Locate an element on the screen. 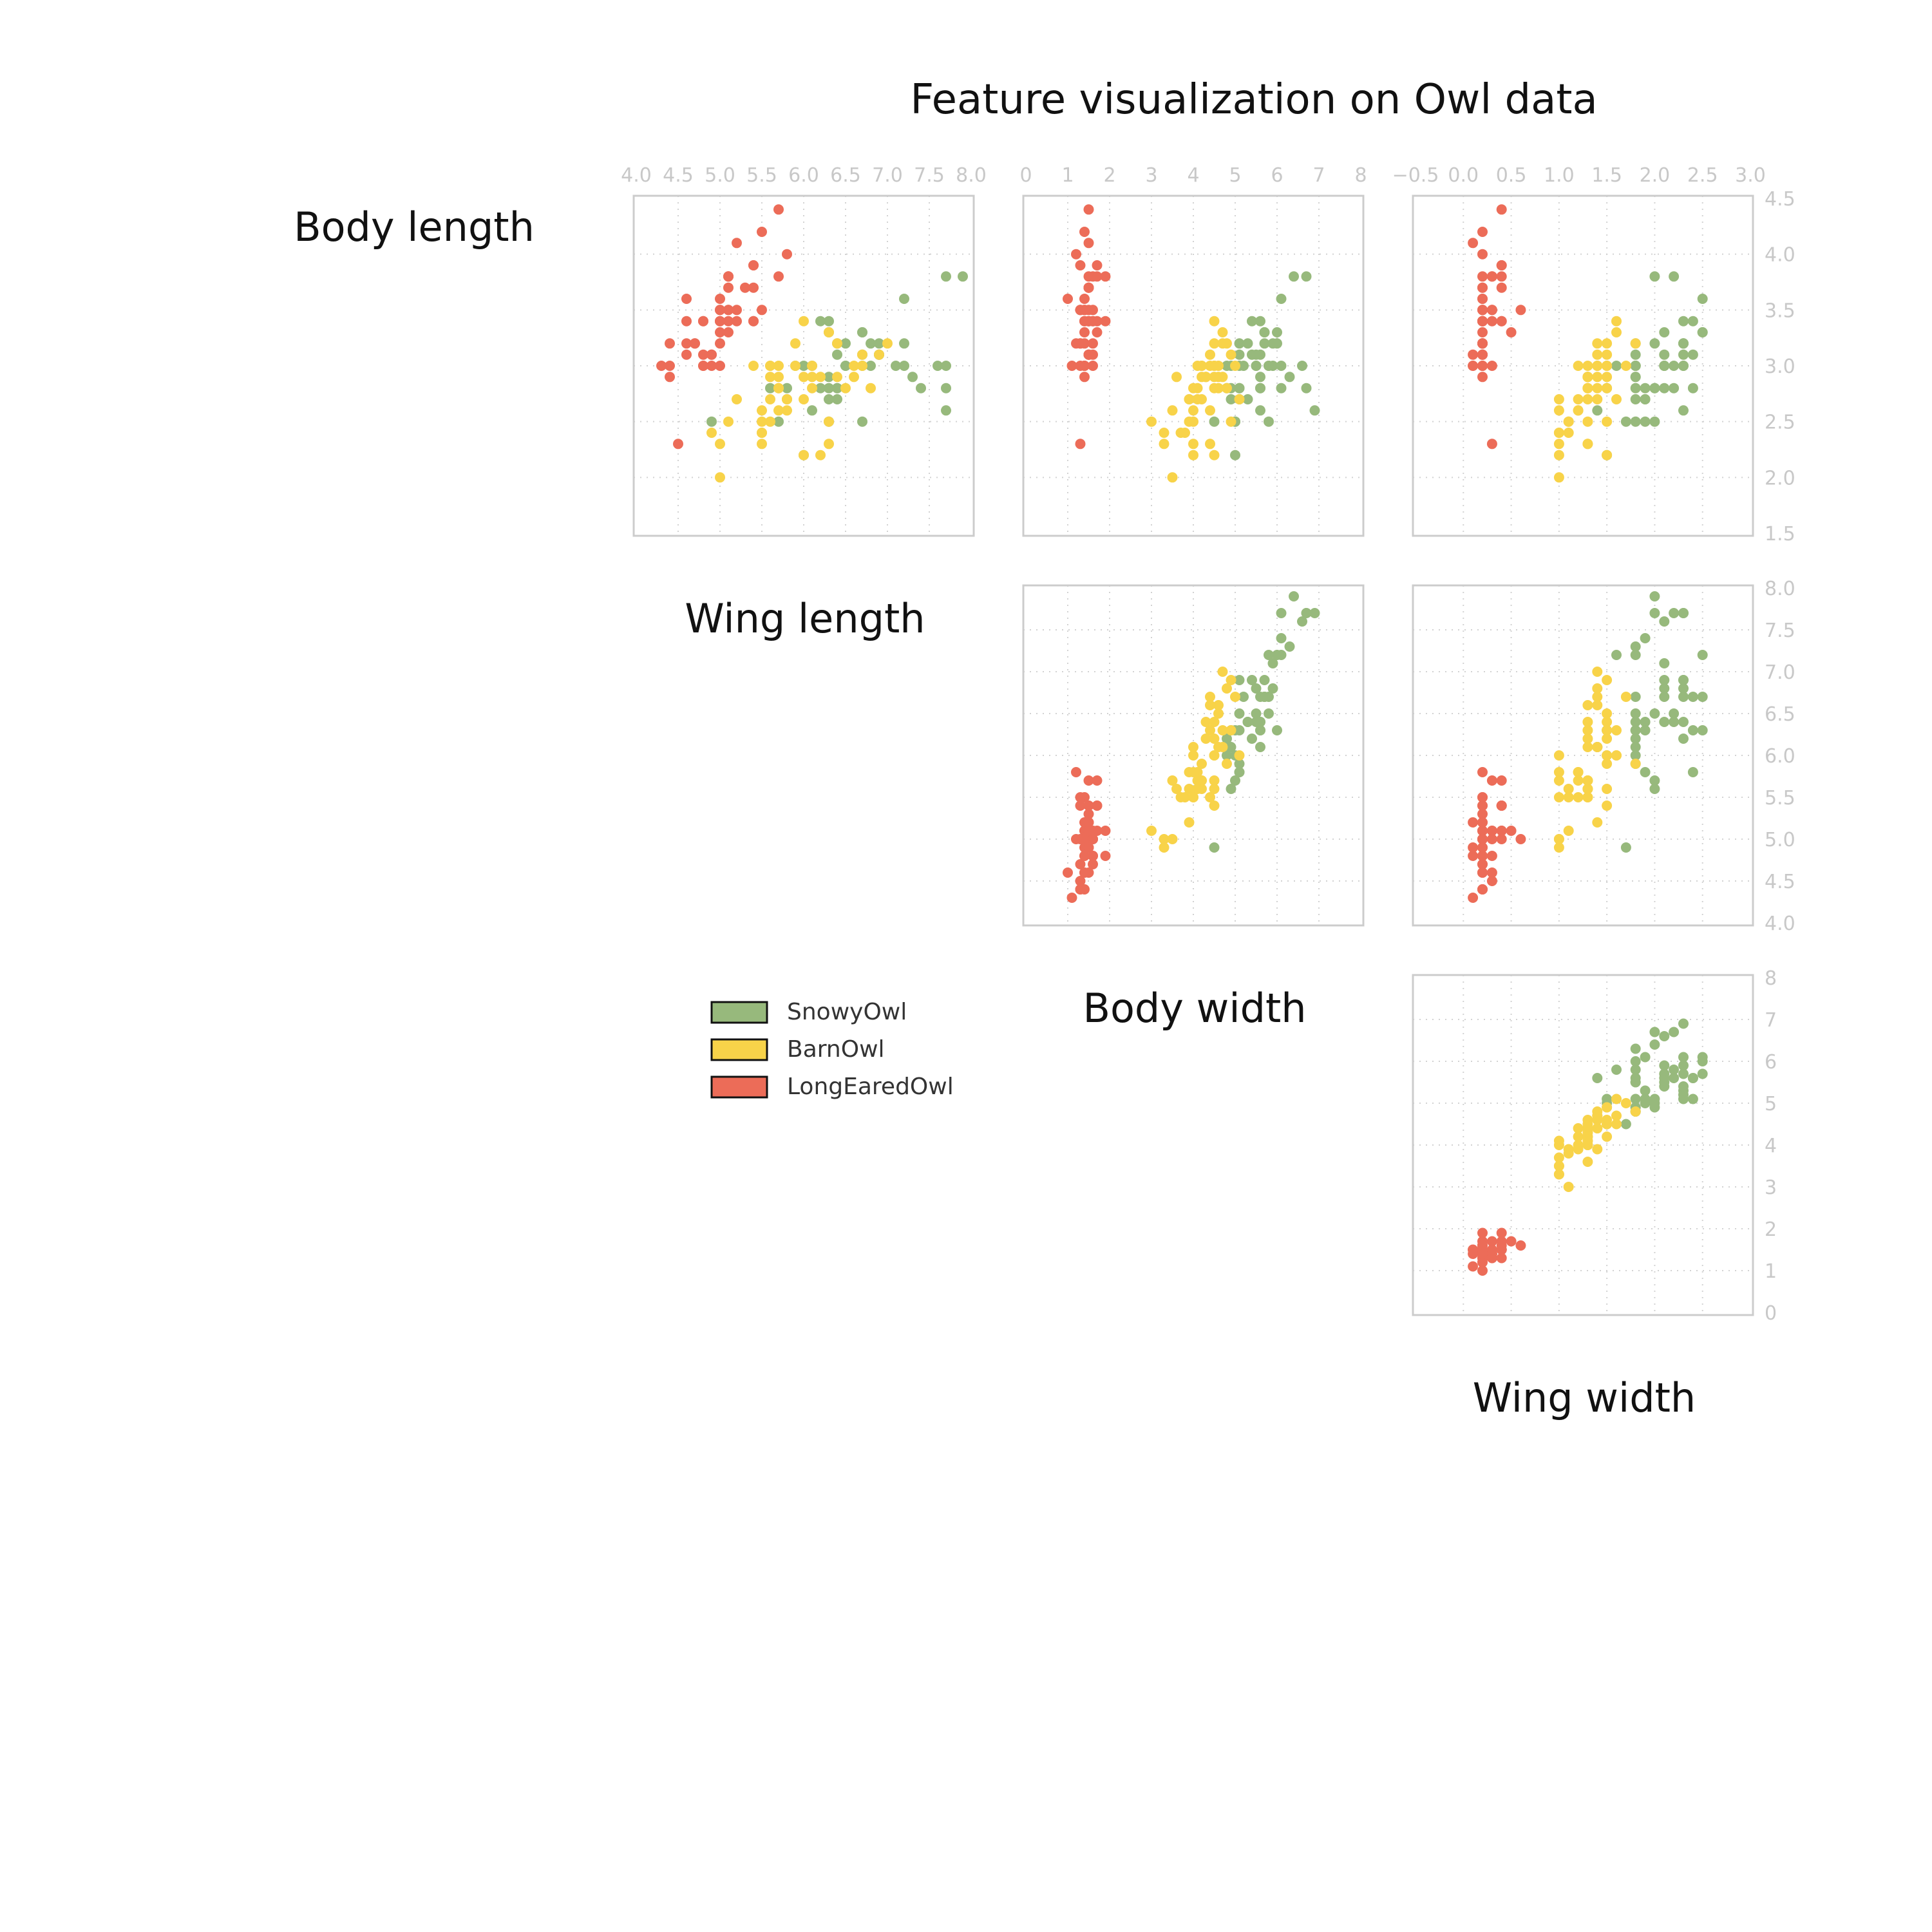  y-tick-label: 3 is located at coordinates (1771, 1188).